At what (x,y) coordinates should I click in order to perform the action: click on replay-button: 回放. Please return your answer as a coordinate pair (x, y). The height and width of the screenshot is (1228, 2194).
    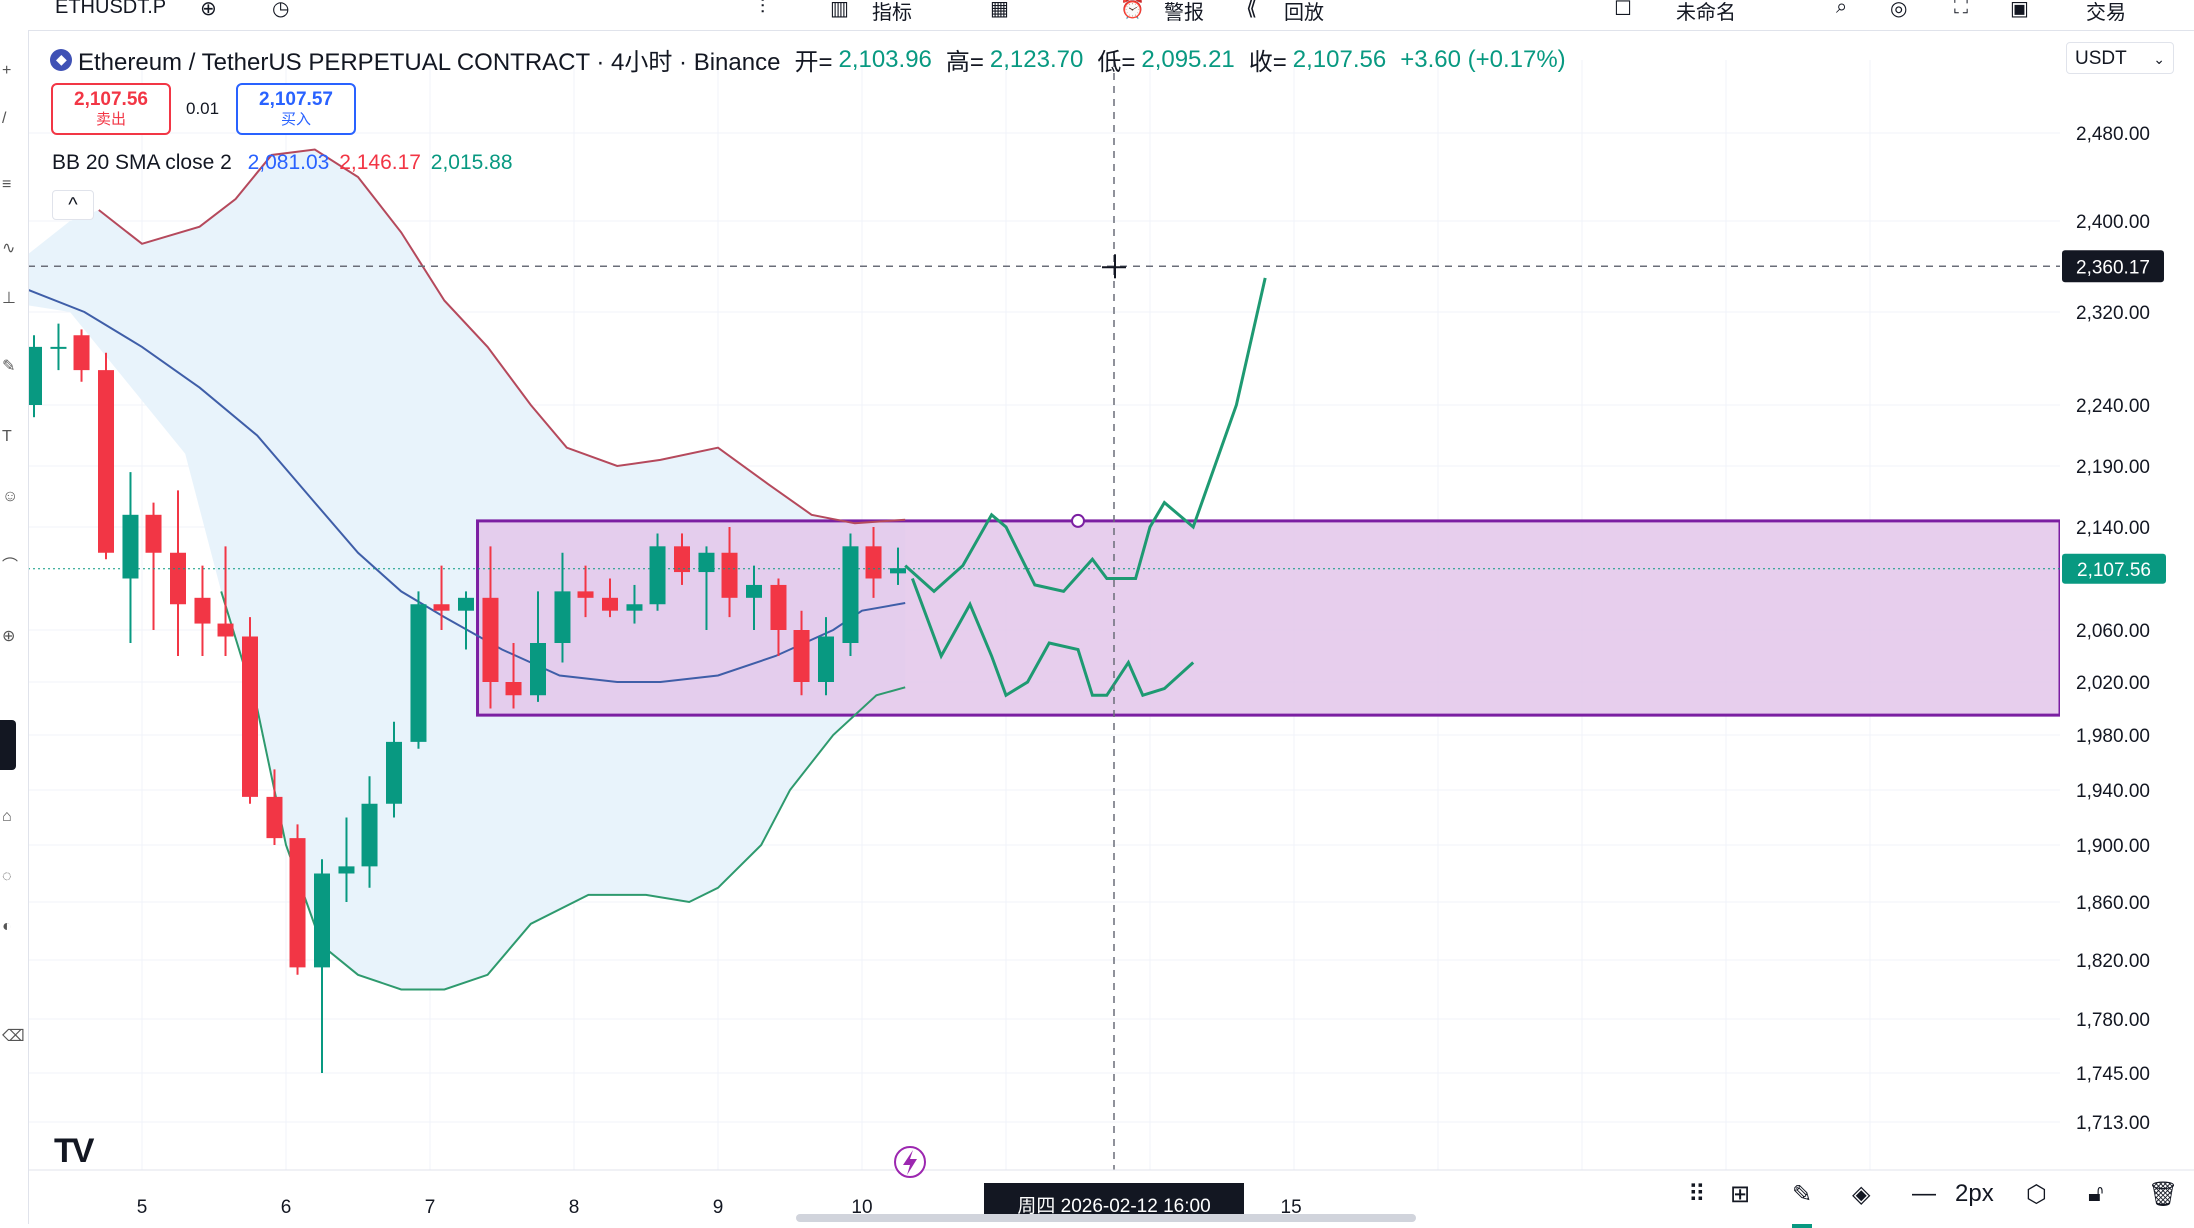
    Looking at the image, I should click on (1304, 13).